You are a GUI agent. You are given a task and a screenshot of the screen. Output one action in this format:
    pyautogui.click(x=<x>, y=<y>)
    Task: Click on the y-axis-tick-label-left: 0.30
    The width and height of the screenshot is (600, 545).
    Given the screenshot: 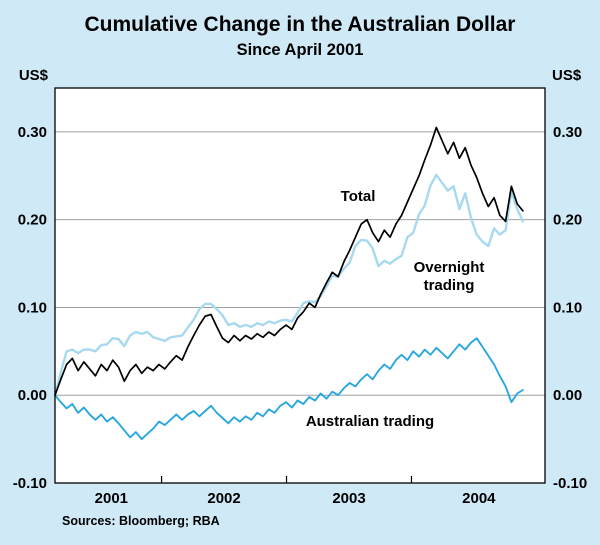 What is the action you would take?
    pyautogui.click(x=32, y=132)
    